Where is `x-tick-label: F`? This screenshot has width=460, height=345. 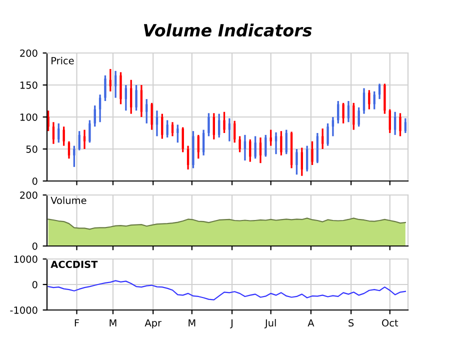 x-tick-label: F is located at coordinates (76, 322).